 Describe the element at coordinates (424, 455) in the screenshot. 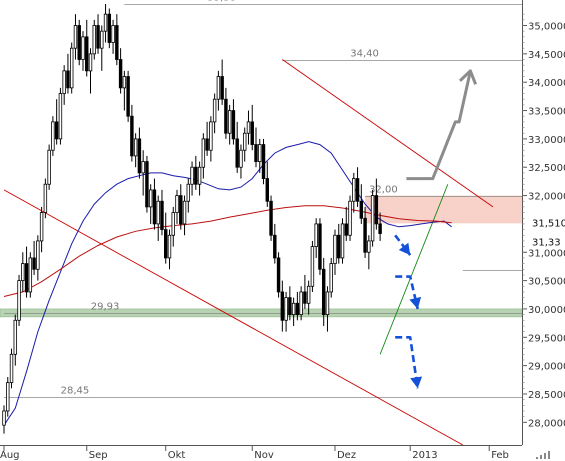

I see `x-tick-label-5: 2013` at that location.